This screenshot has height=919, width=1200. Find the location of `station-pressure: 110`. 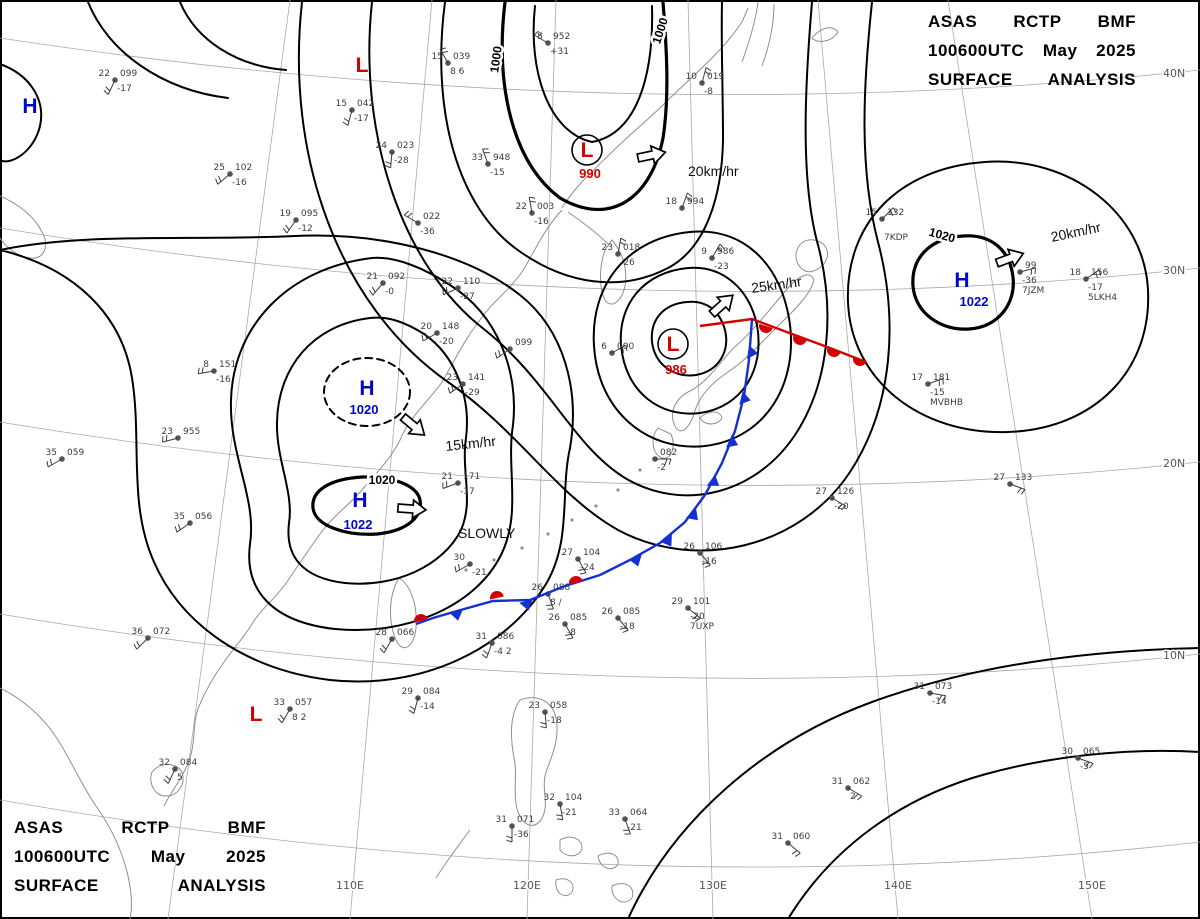

station-pressure: 110 is located at coordinates (471, 282).